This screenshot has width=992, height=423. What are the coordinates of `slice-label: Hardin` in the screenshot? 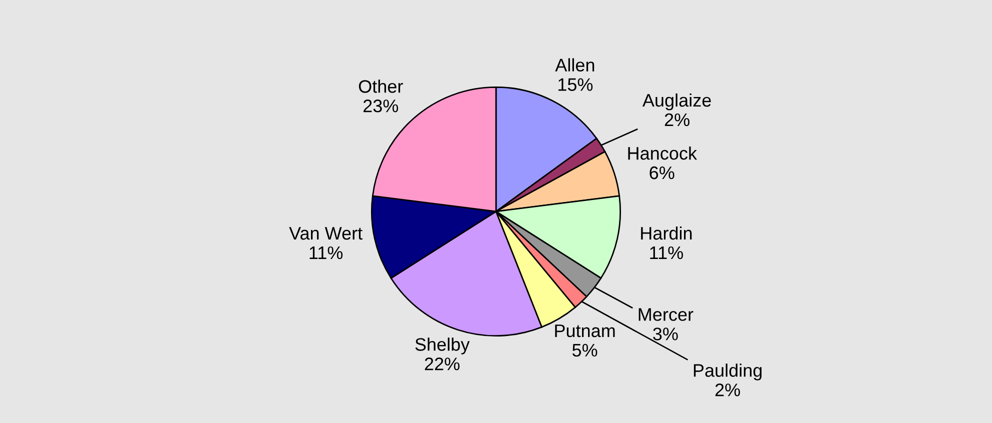 It's located at (666, 233).